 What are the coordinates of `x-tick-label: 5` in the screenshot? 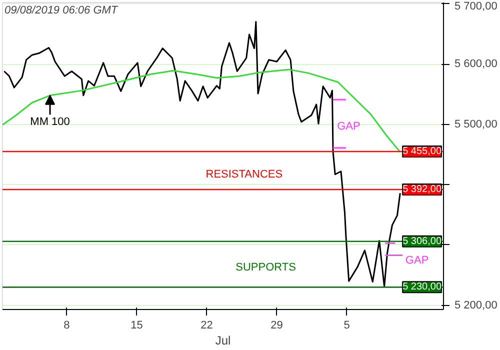 It's located at (347, 326).